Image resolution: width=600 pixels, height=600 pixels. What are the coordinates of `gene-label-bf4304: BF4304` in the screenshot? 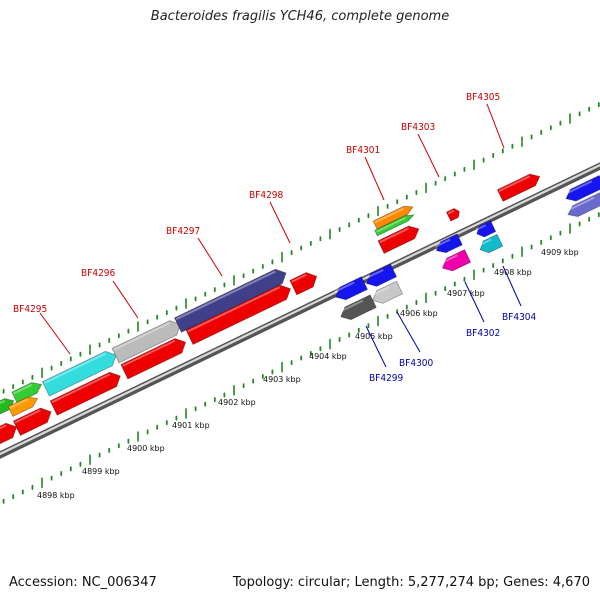 It's located at (519, 317).